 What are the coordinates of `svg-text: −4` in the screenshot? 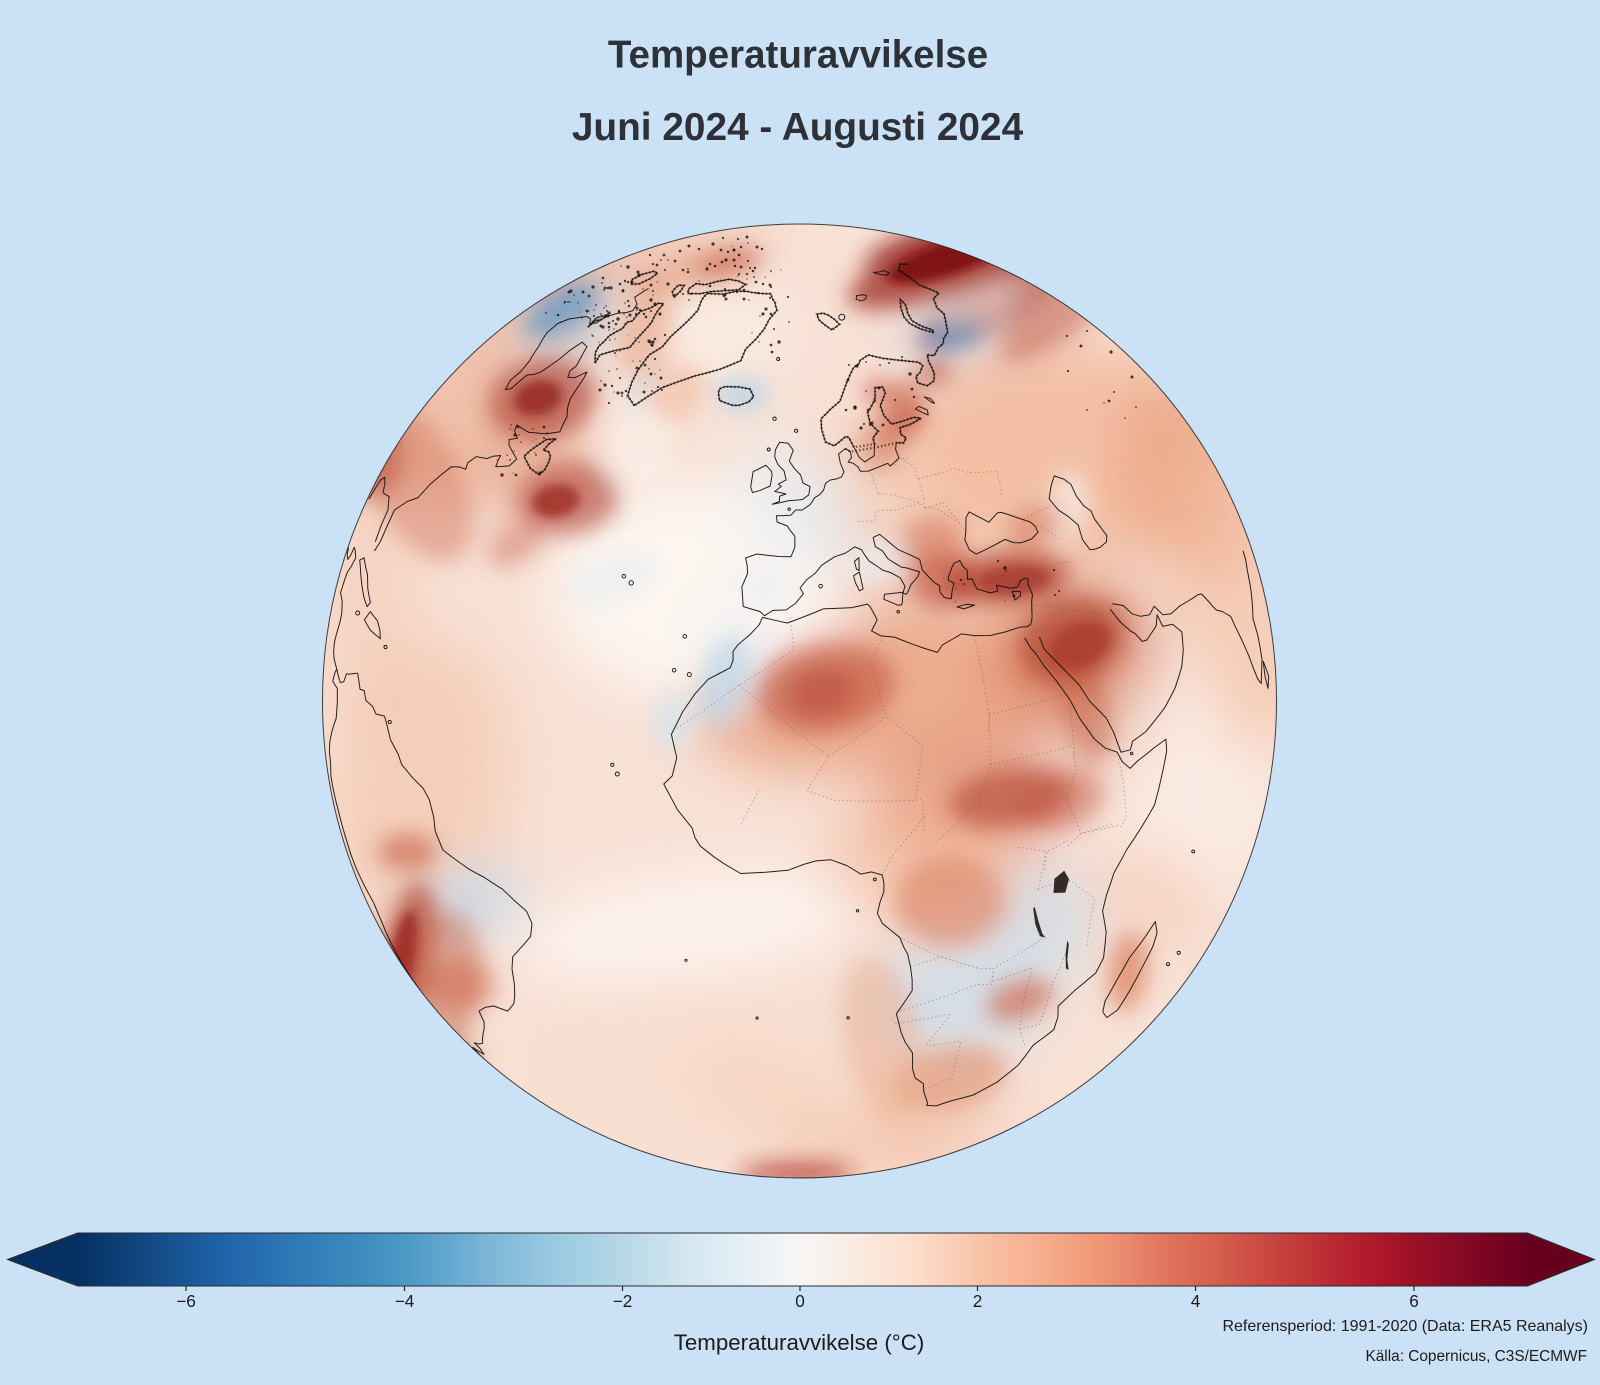 It's located at (405, 1301).